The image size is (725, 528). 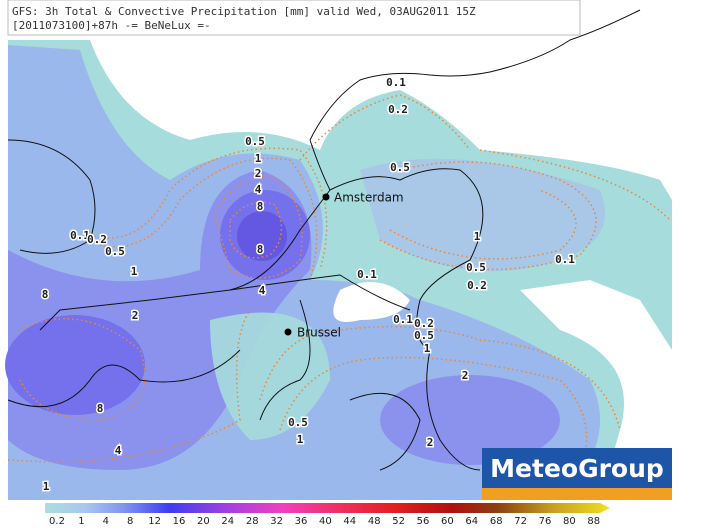 I want to click on logo: MeteoGroup, so click(x=577, y=474).